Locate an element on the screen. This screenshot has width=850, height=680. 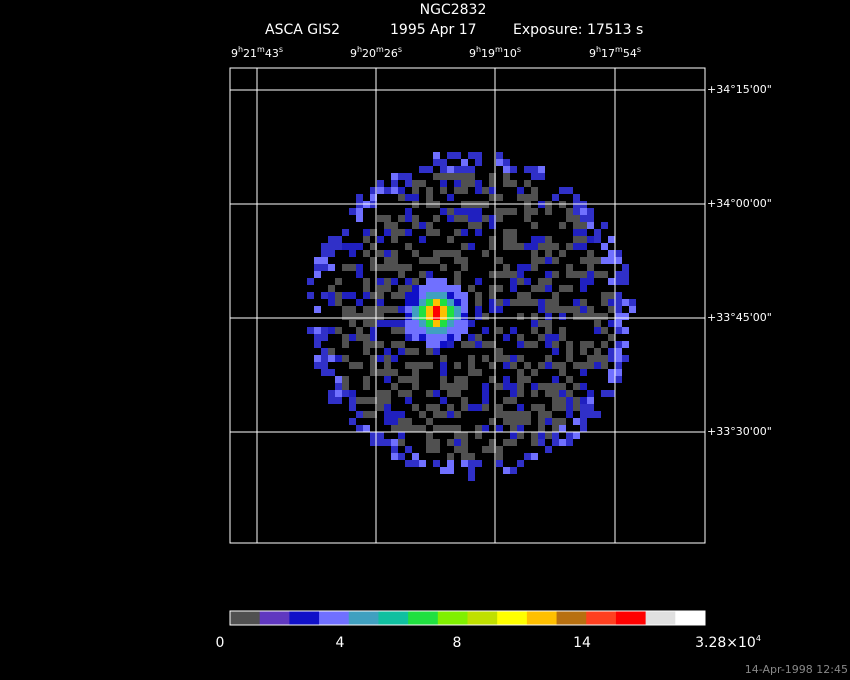
label-part: 4 is located at coordinates (758, 638).